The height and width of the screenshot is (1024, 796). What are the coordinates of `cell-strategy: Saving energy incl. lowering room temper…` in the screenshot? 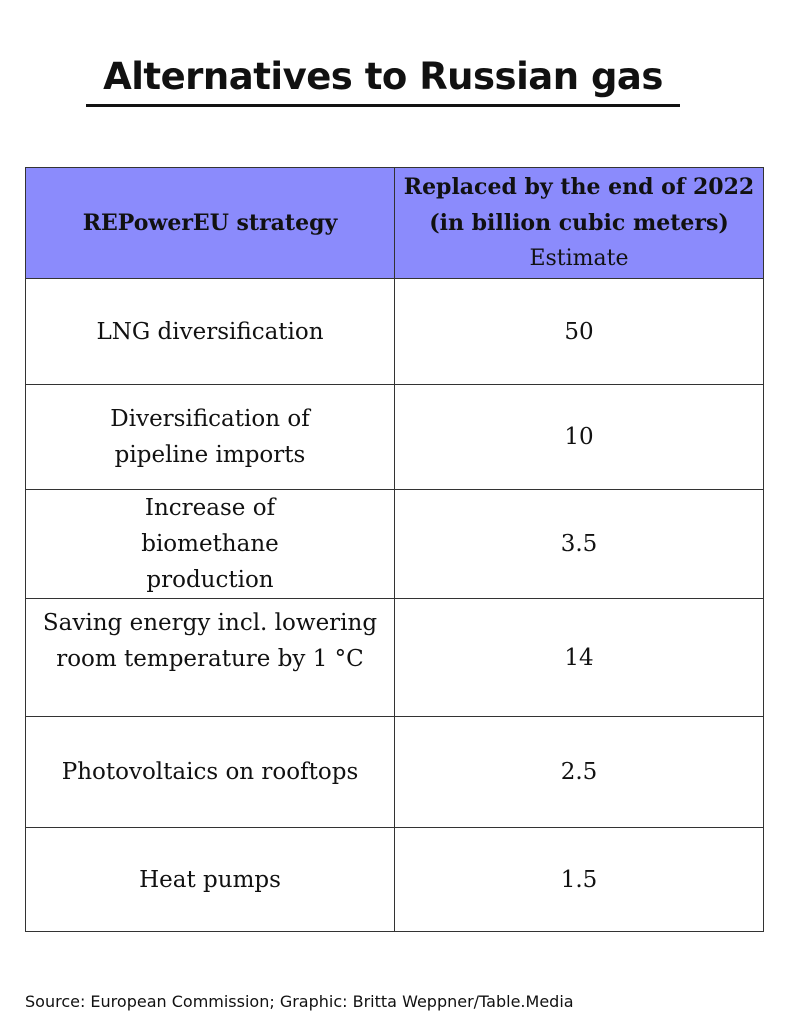 It's located at (210, 657).